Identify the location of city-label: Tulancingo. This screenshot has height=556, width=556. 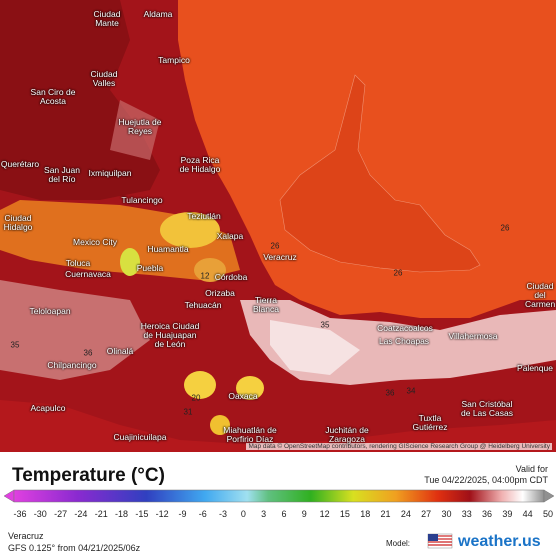
(142, 200).